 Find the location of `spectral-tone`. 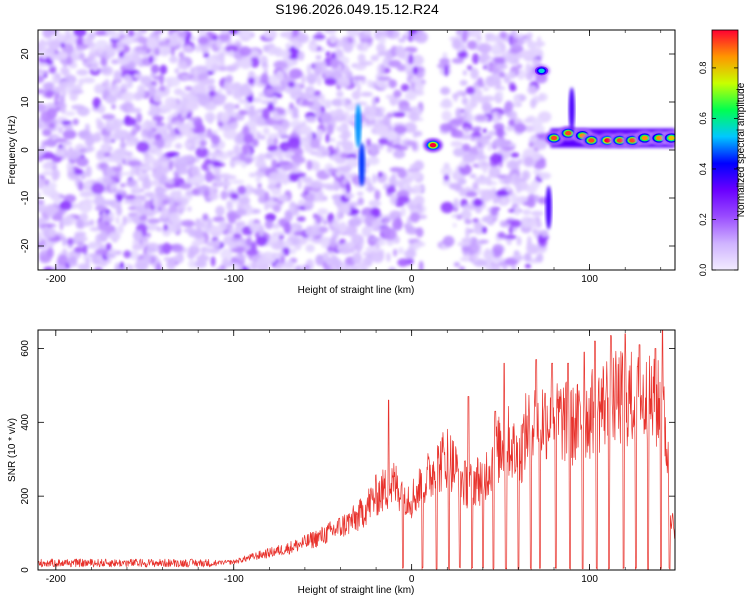

spectral-tone is located at coordinates (591, 140).